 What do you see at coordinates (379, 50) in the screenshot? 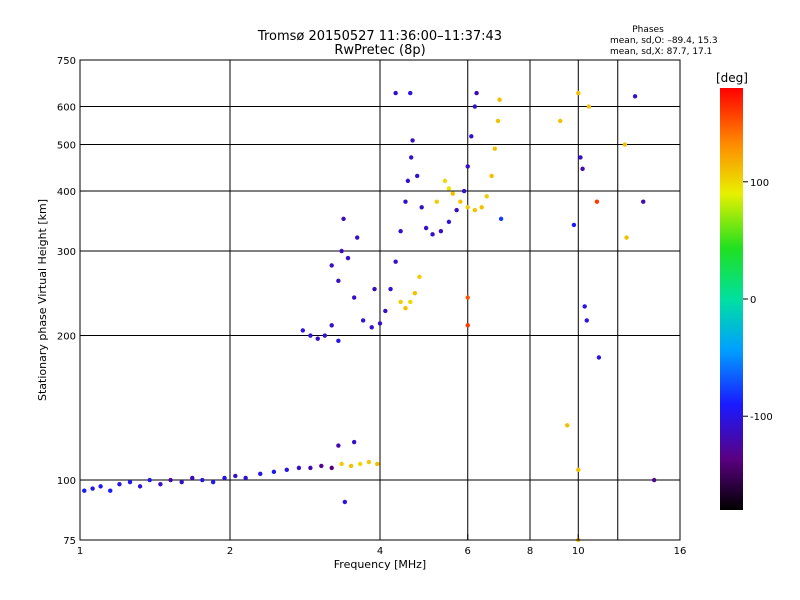
I see `chart-subtitle: RwPretec (8p)` at bounding box center [379, 50].